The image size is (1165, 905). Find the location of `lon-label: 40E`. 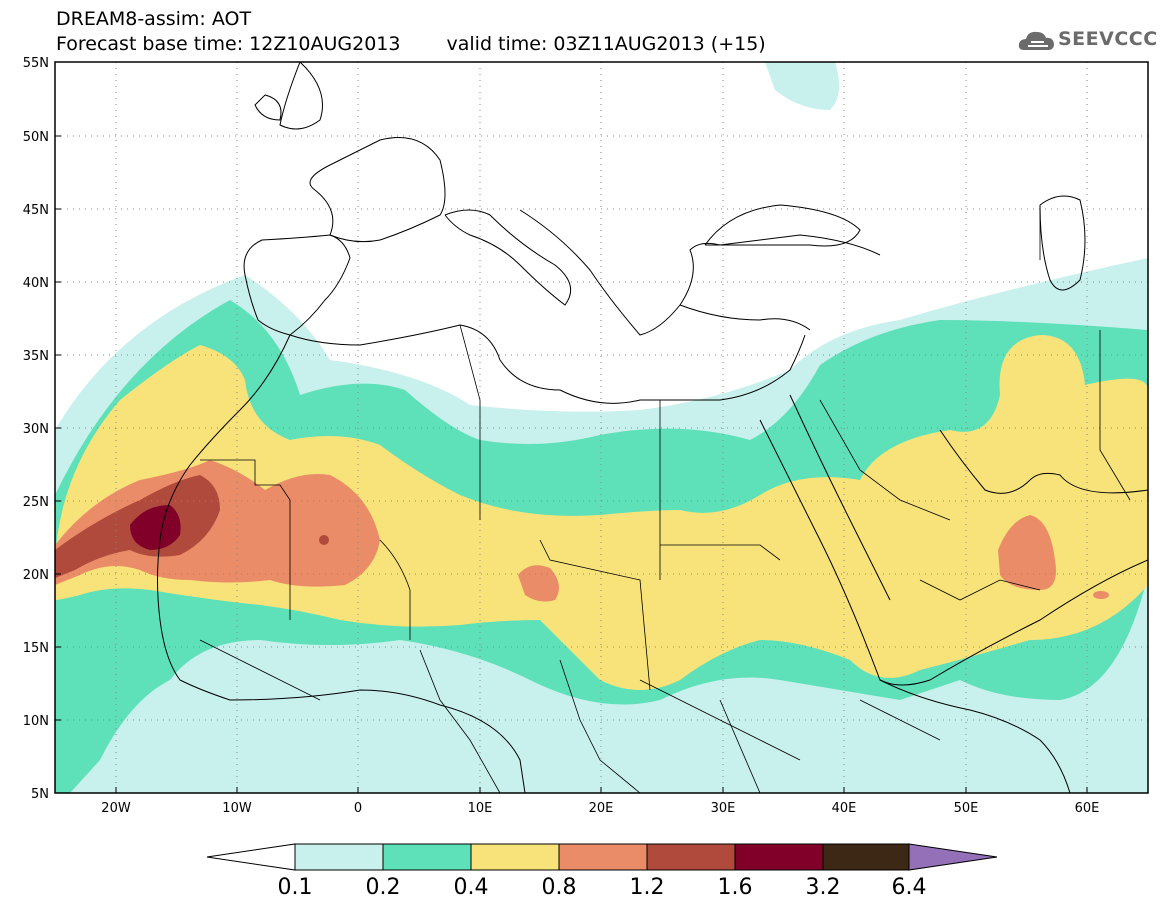

lon-label: 40E is located at coordinates (844, 808).